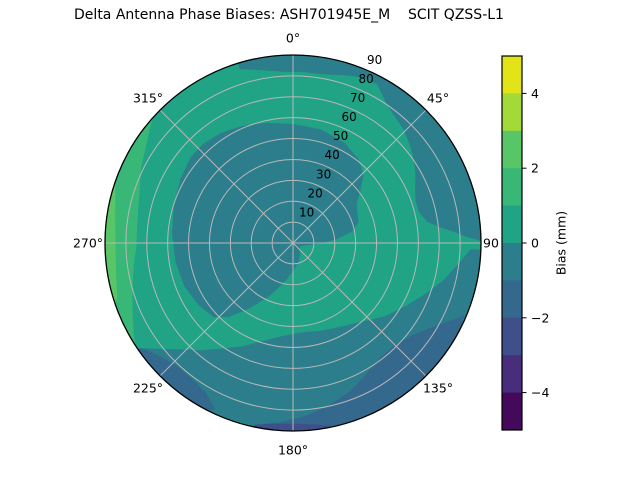  What do you see at coordinates (88, 243) in the screenshot?
I see `angular-tick-label: 270°` at bounding box center [88, 243].